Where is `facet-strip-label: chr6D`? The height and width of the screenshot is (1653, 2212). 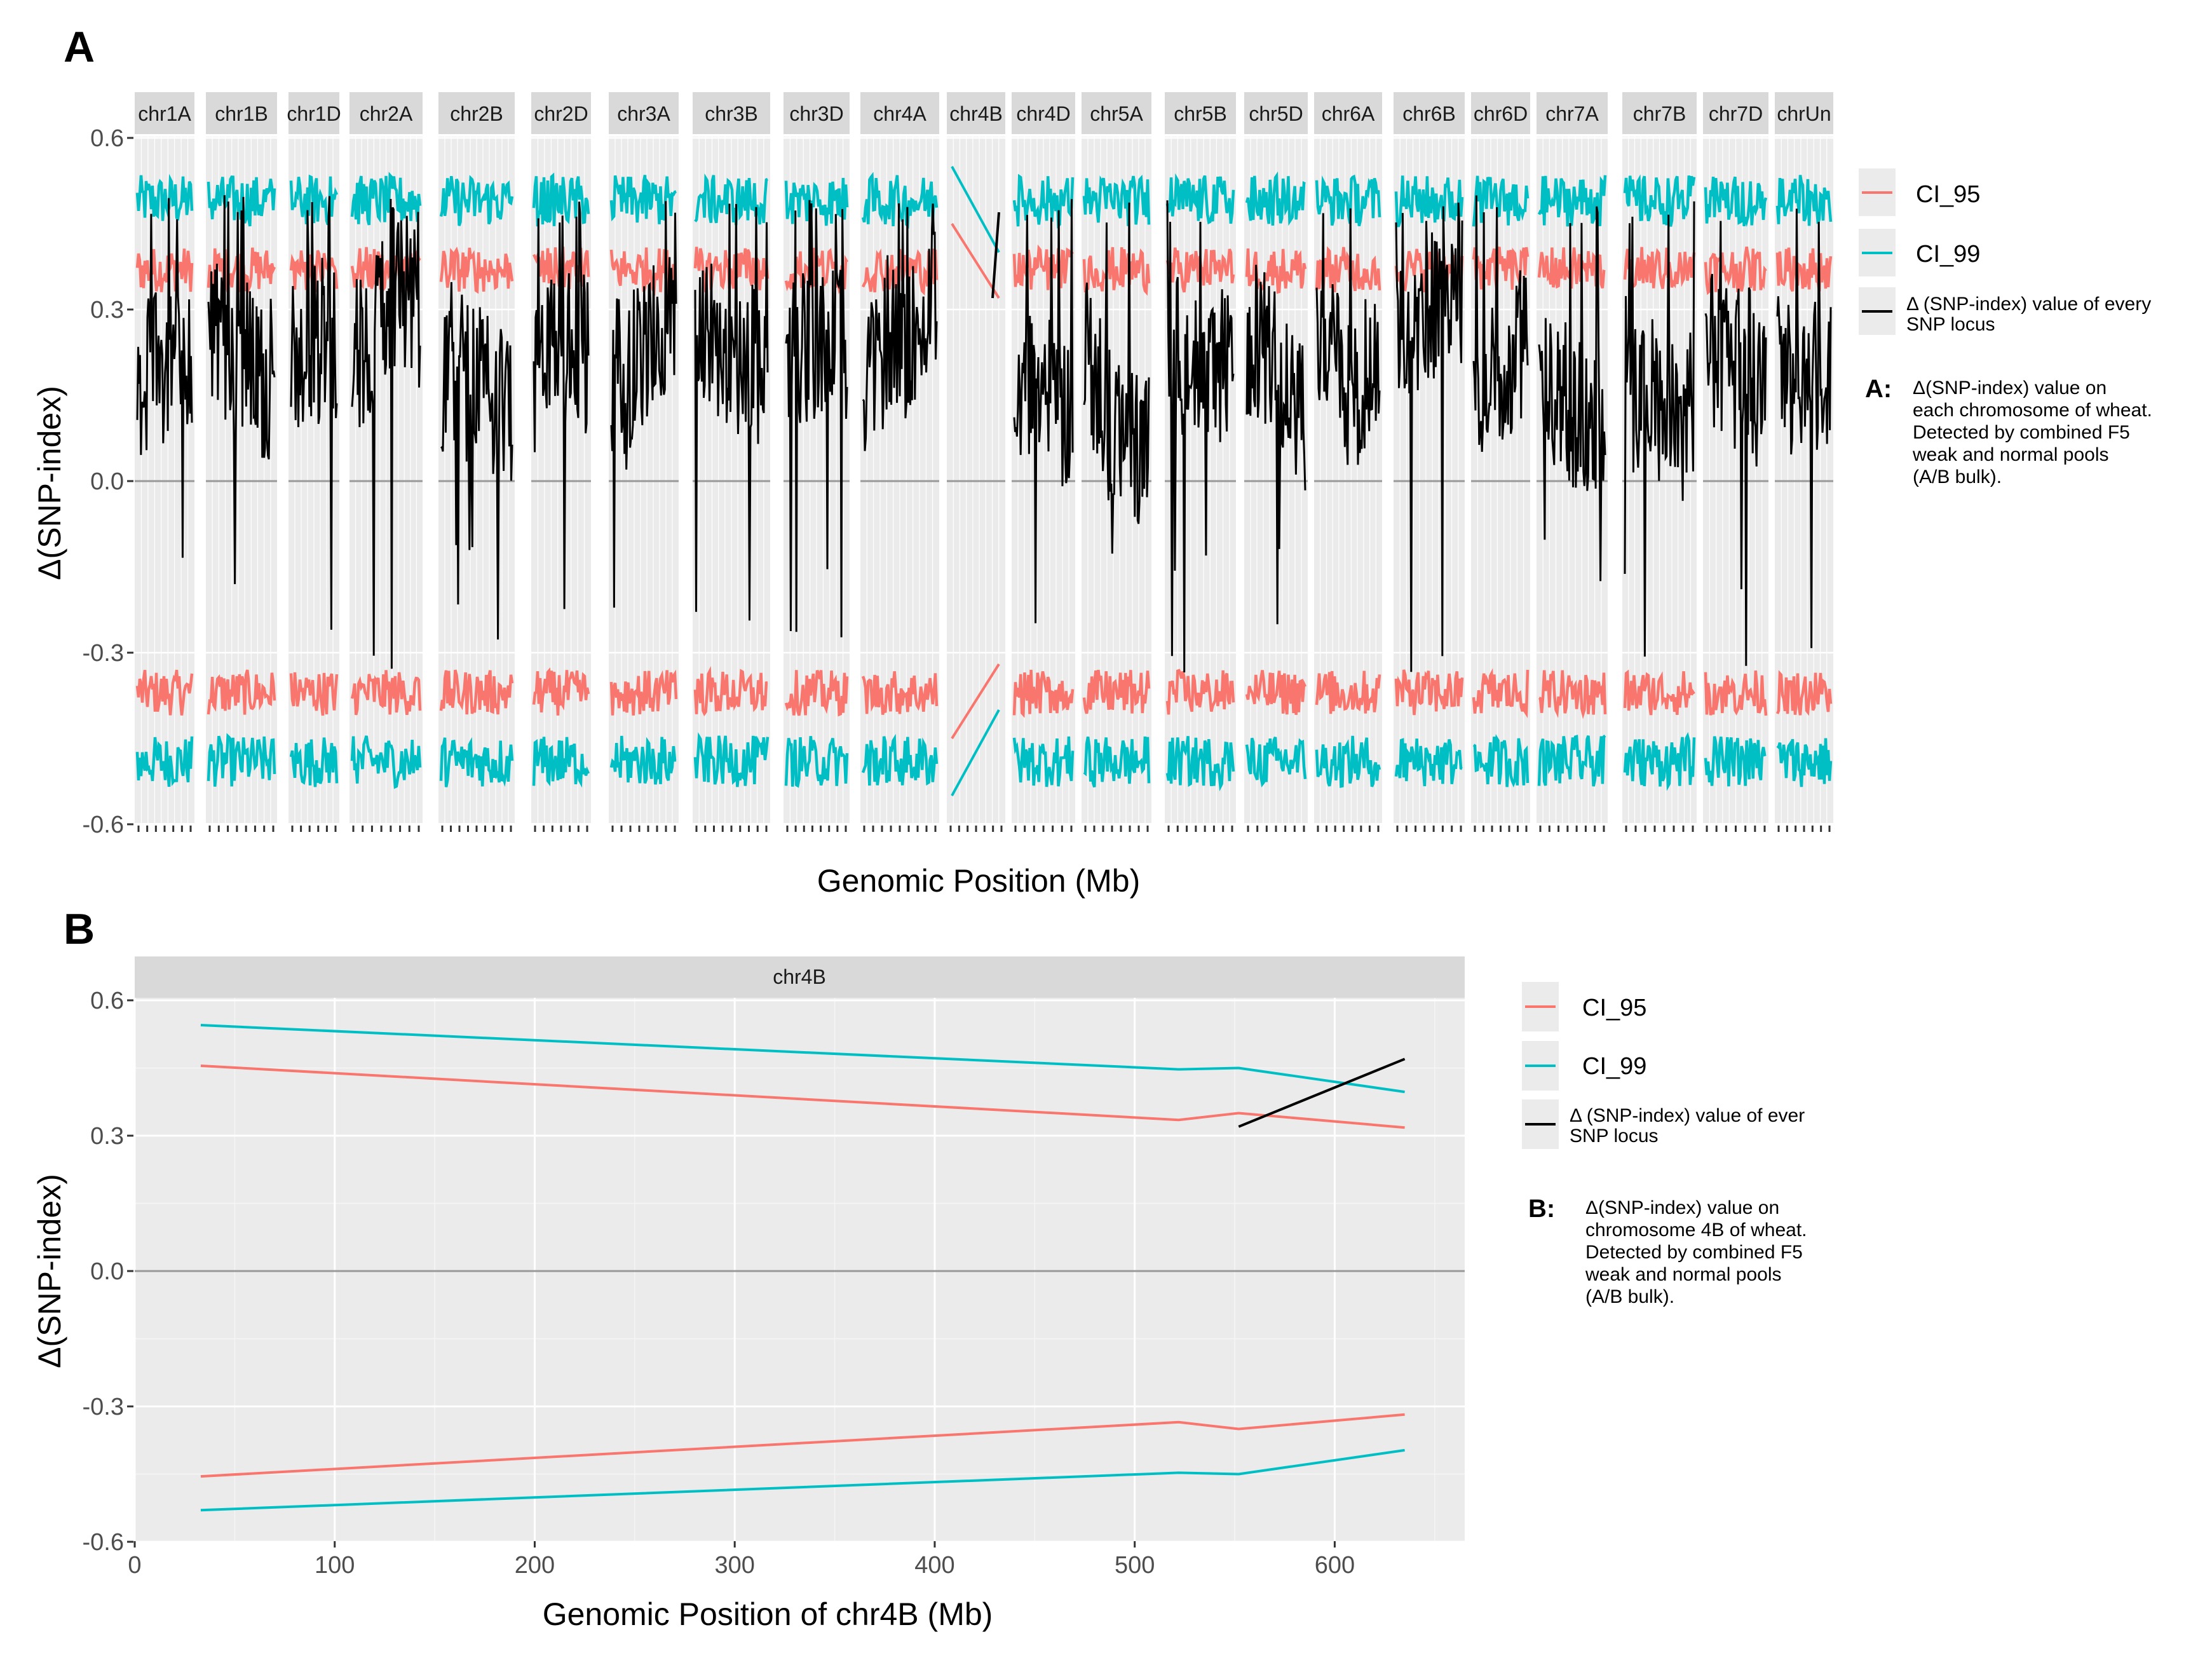 facet-strip-label: chr6D is located at coordinates (1501, 114).